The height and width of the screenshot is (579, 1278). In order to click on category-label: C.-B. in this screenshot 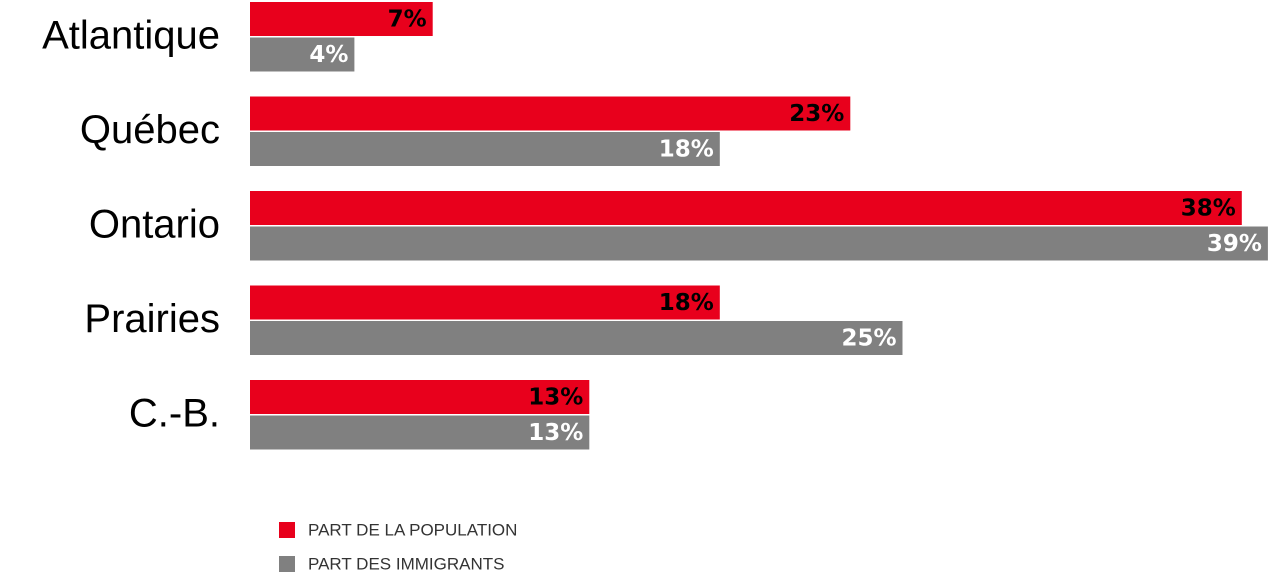, I will do `click(174, 414)`.